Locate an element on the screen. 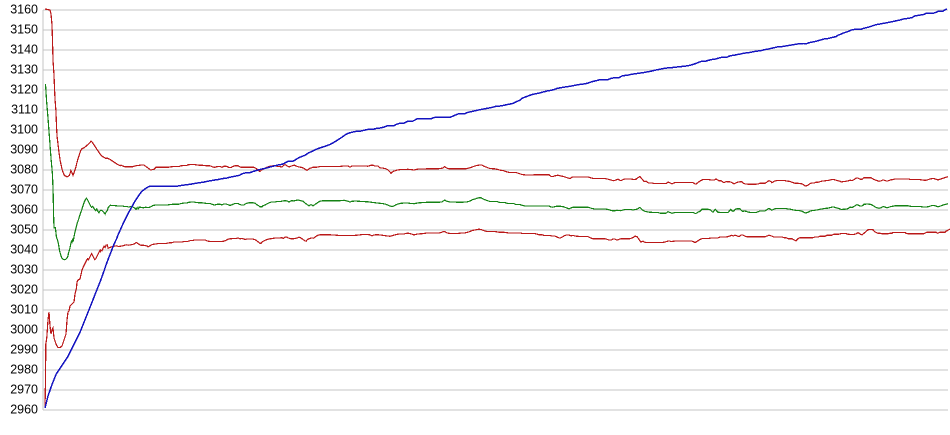  svg-text: 3160 is located at coordinates (24, 10).